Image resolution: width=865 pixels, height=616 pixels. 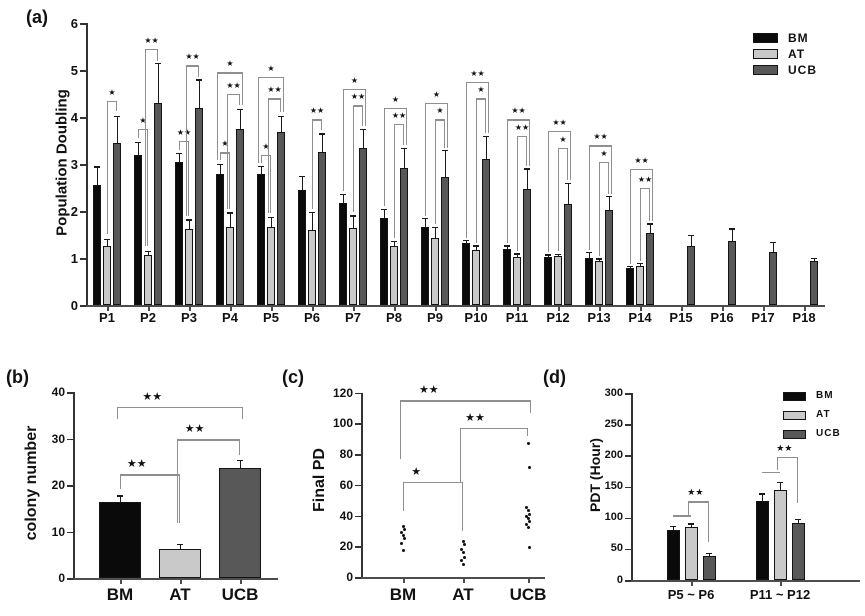 I want to click on x-category-label: AT, so click(x=180, y=594).